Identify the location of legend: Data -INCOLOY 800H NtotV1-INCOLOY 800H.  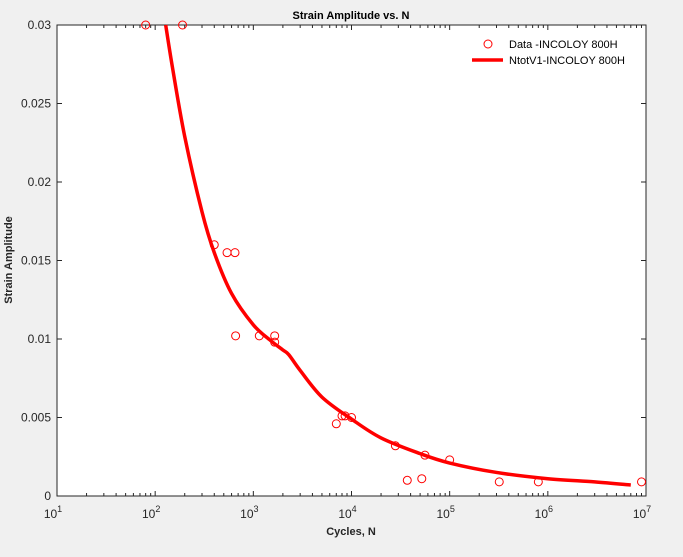
(551, 52).